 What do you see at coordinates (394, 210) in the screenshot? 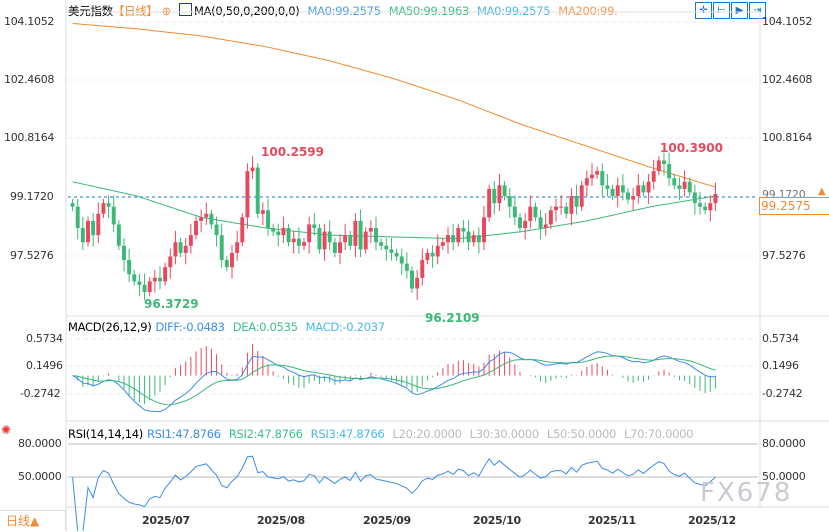
I see `ma50-line` at bounding box center [394, 210].